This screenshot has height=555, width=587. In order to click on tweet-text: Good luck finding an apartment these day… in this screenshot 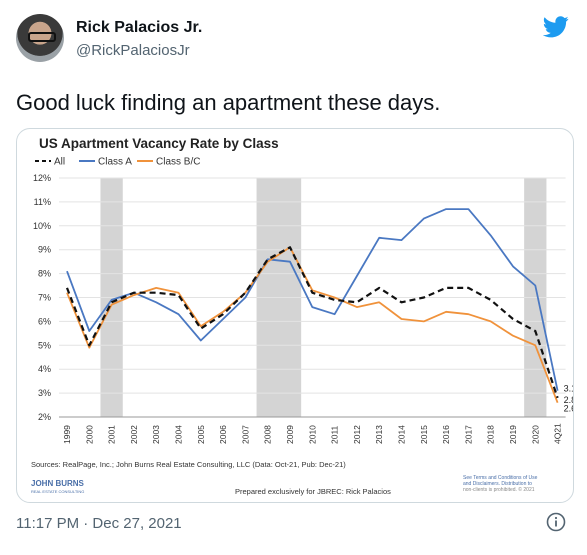, I will do `click(228, 102)`.